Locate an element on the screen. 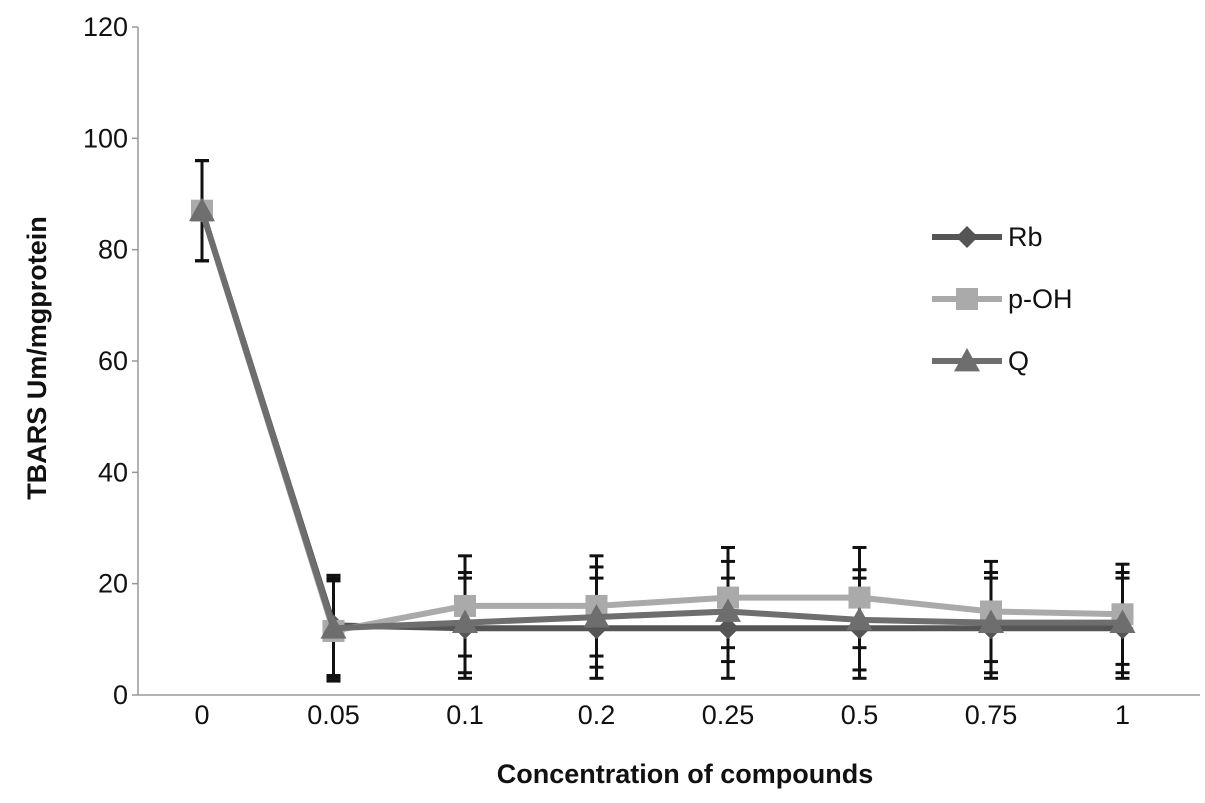  x-tick-label: 0.5 is located at coordinates (860, 715).